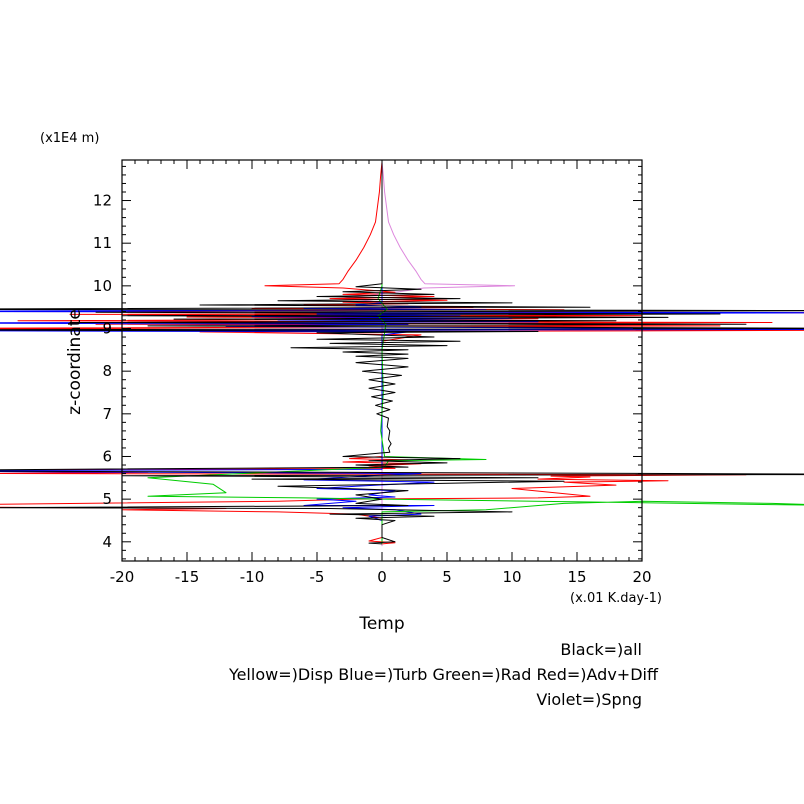 The height and width of the screenshot is (804, 804). Describe the element at coordinates (102, 286) in the screenshot. I see `y-tick-label: 10` at that location.